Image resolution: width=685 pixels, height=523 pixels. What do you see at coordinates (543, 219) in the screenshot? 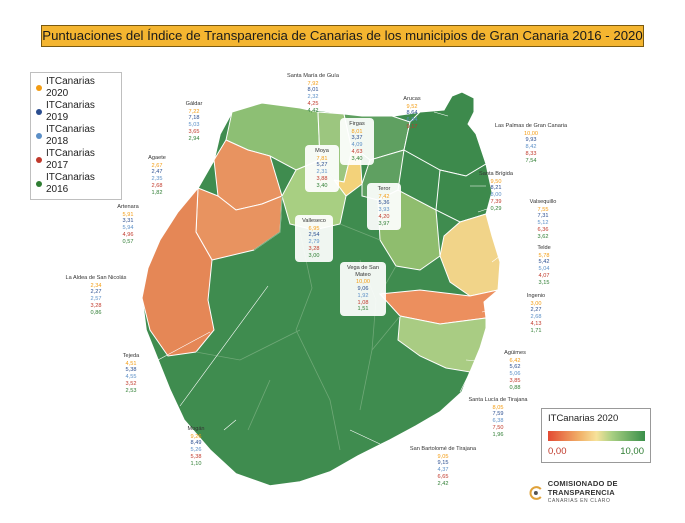
I see `label-valsequillo: Valsequillo 7,55 7,31 5,12 6,36 3,62` at bounding box center [543, 219].